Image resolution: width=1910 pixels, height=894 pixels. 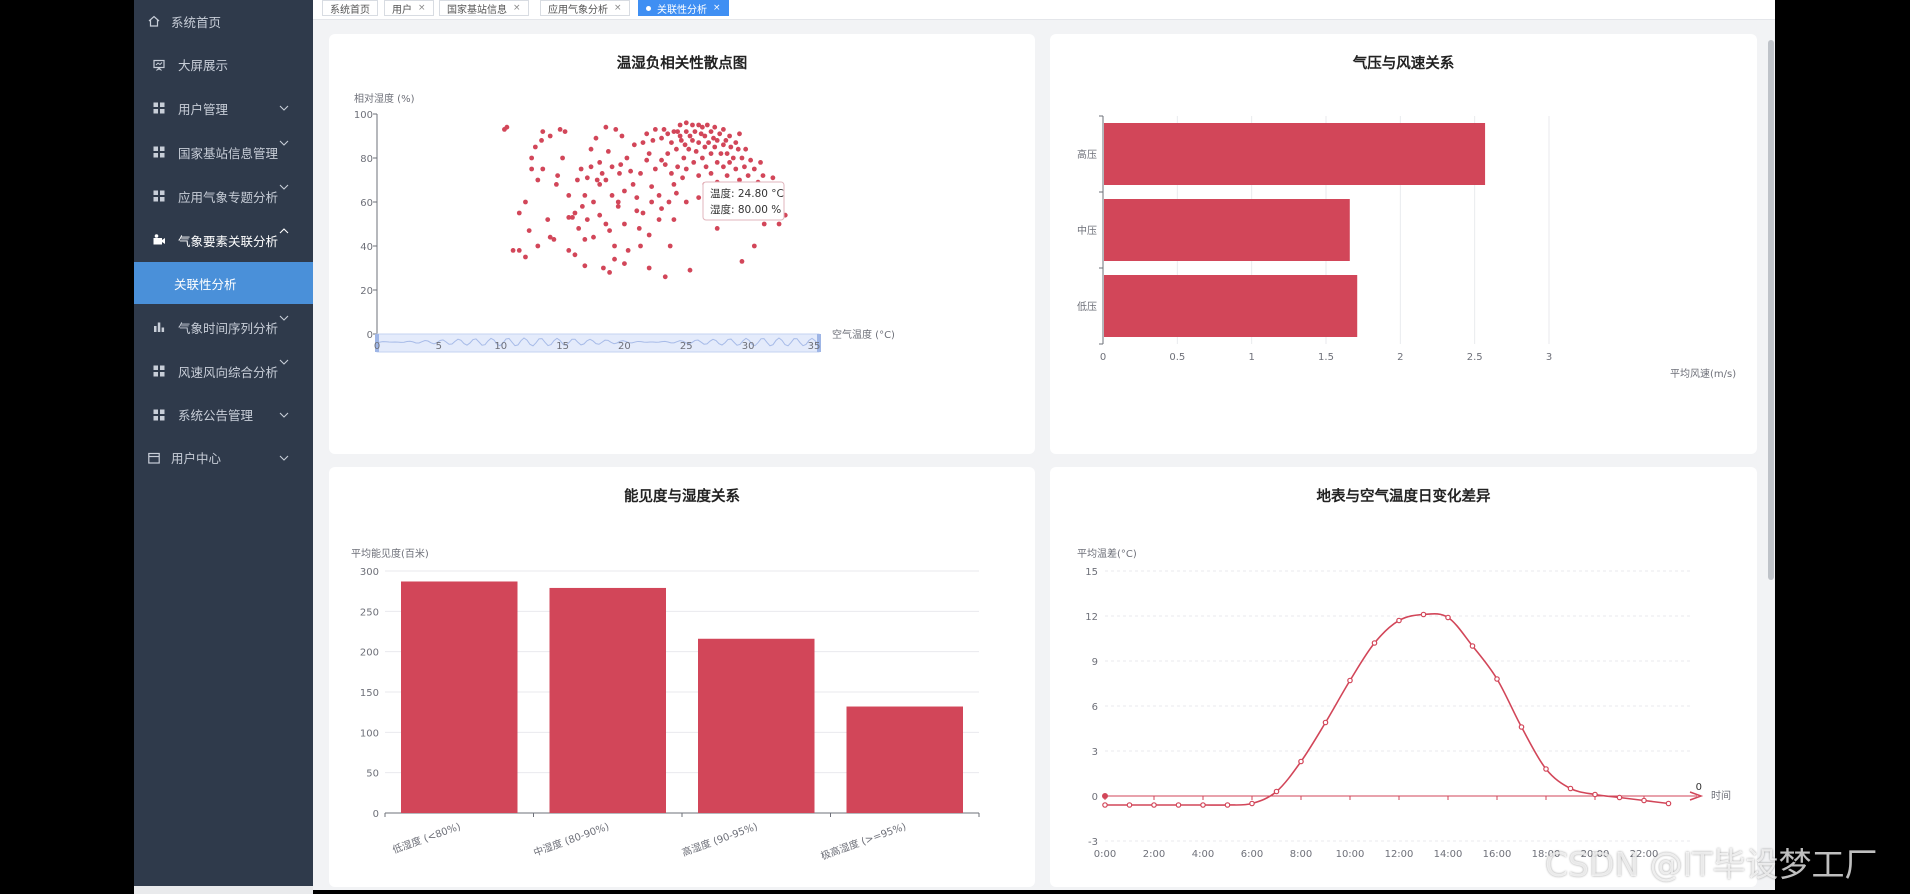 I want to click on tab-weather-analysis: 应用气象分析 ×, so click(x=585, y=8).